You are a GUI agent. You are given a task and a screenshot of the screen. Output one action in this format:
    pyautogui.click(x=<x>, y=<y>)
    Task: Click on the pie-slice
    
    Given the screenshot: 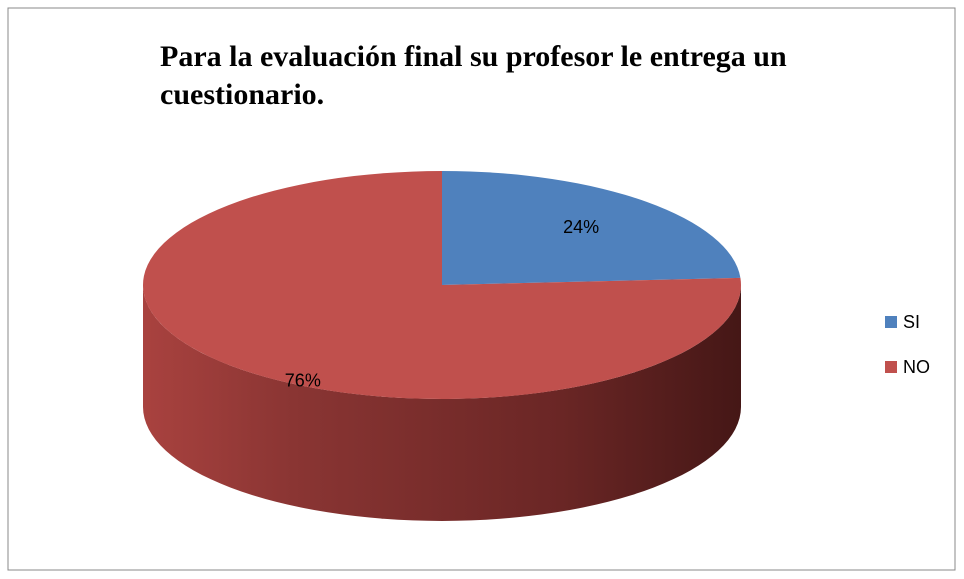 What is the action you would take?
    pyautogui.click(x=591, y=228)
    